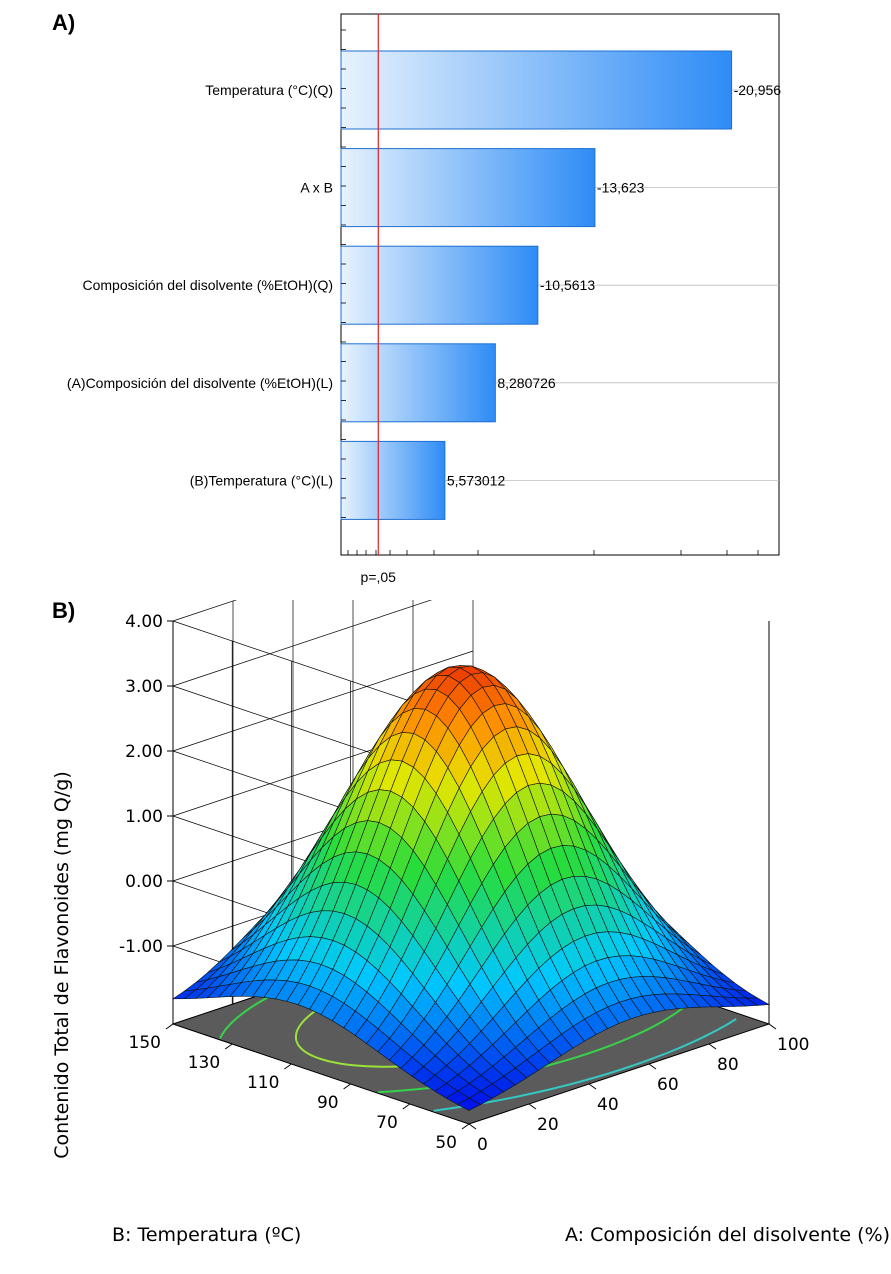  Describe the element at coordinates (144, 817) in the screenshot. I see `z-tick-label: 1.00` at that location.